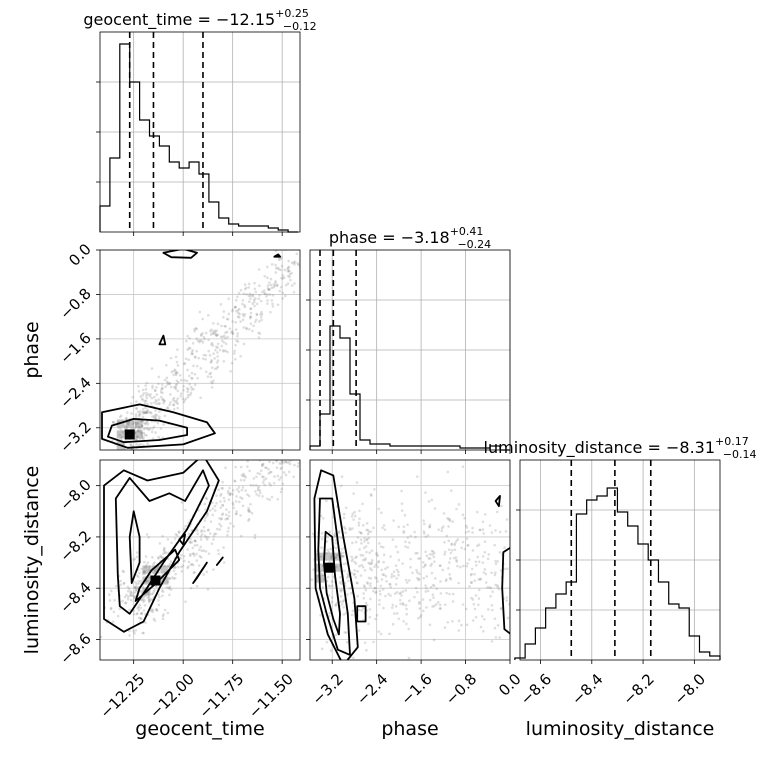 This screenshot has width=760, height=760. What do you see at coordinates (410, 560) in the screenshot?
I see `panel-content` at bounding box center [410, 560].